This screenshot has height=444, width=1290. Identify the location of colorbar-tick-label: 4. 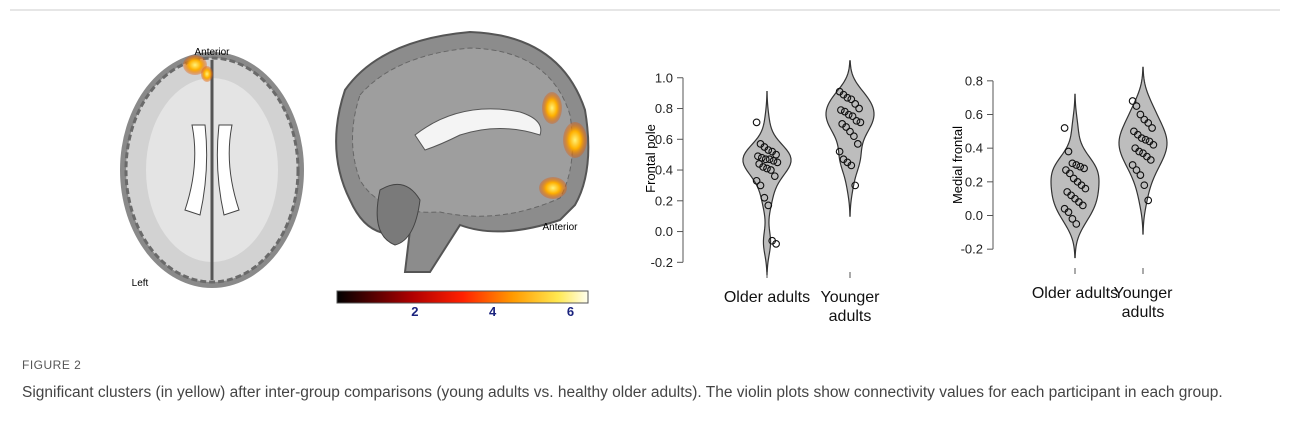
(493, 311).